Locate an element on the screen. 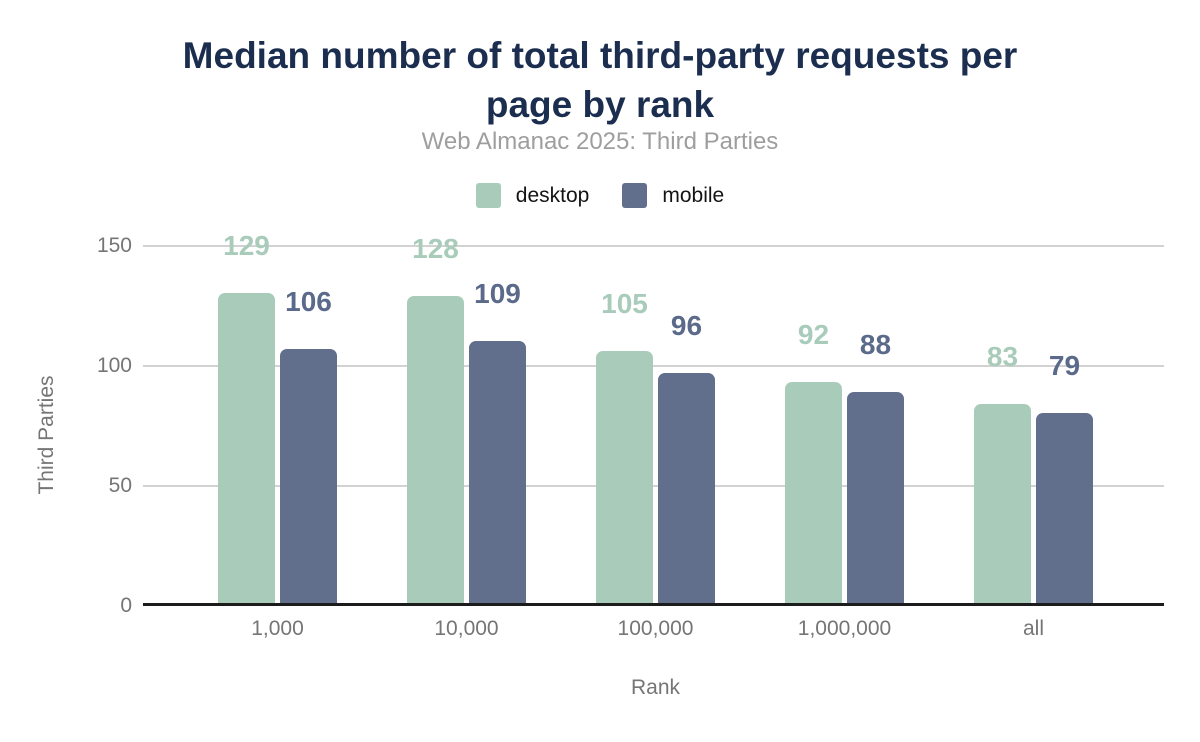 The image size is (1200, 742). bar-slot-desktop-all: 83 is located at coordinates (1002, 472).